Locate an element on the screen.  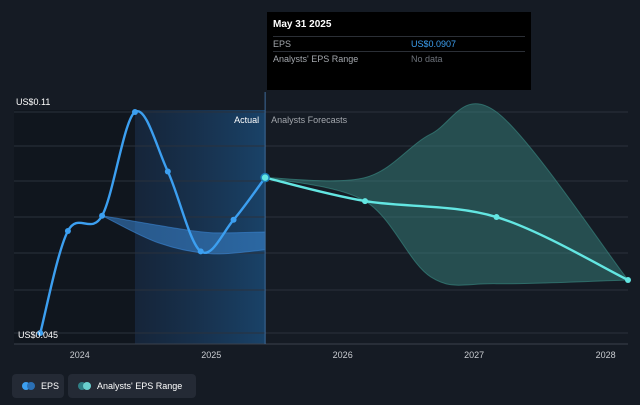
tooltip-eps-value: US$0.0907 is located at coordinates (434, 44).